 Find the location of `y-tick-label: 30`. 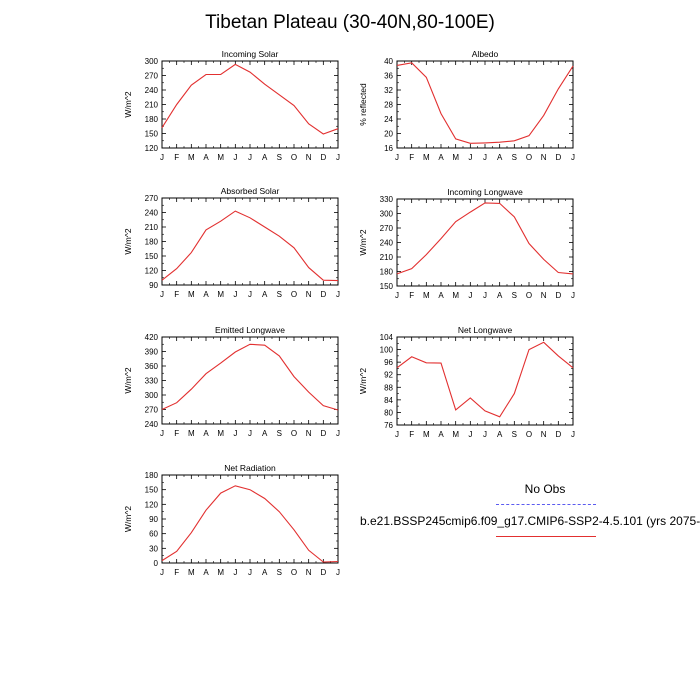

y-tick-label: 30 is located at coordinates (153, 548).